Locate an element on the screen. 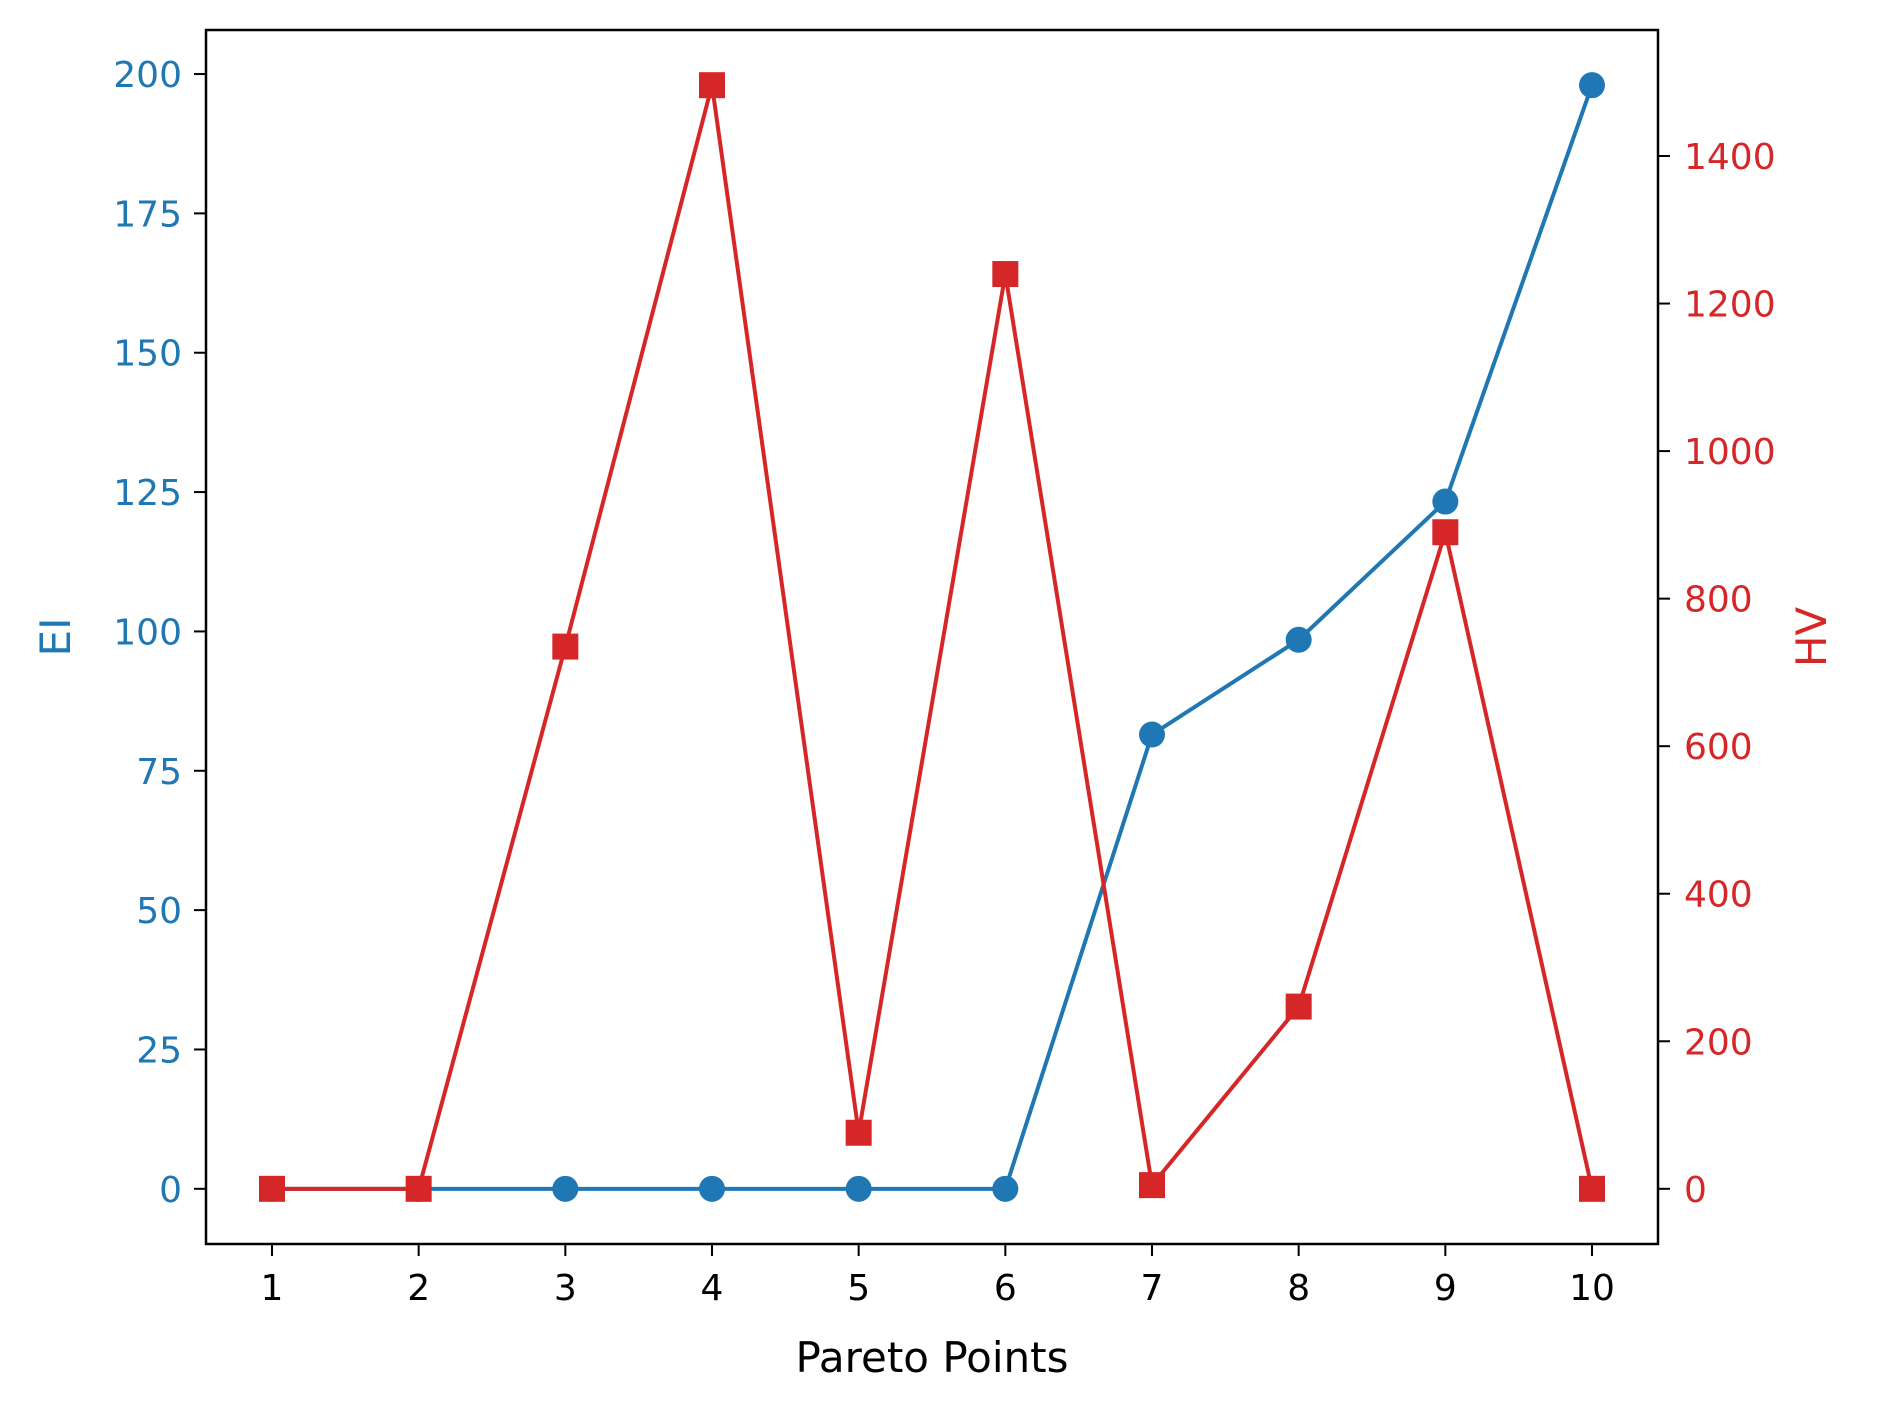 Image resolution: width=1879 pixels, height=1404 pixels. y-right-tick-label: 1400 is located at coordinates (1730, 157).